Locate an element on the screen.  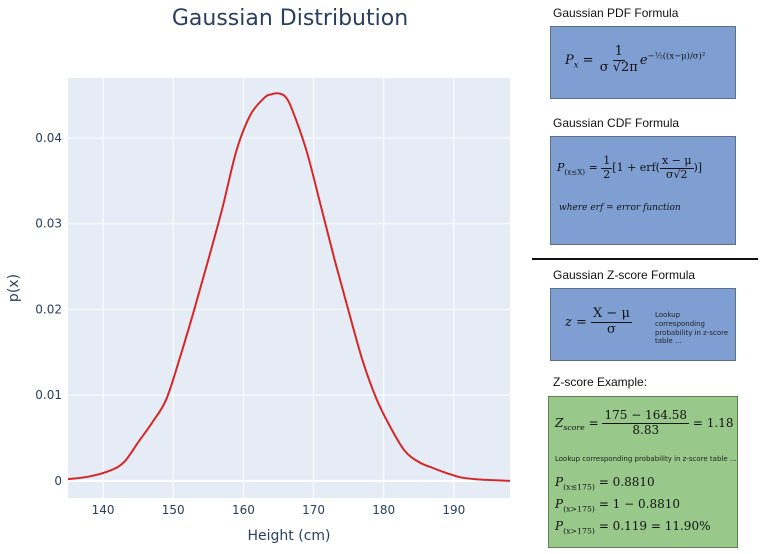
cdf-note: where erf = error function is located at coordinates (620, 208).